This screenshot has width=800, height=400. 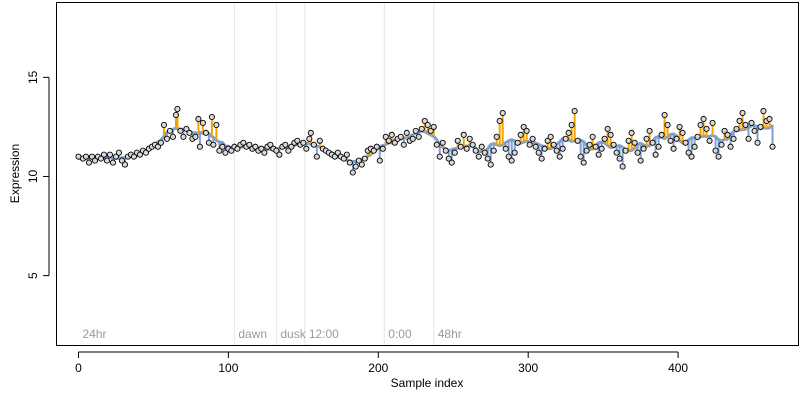 I want to click on y-tick-label-0: 5, so click(x=33, y=275).